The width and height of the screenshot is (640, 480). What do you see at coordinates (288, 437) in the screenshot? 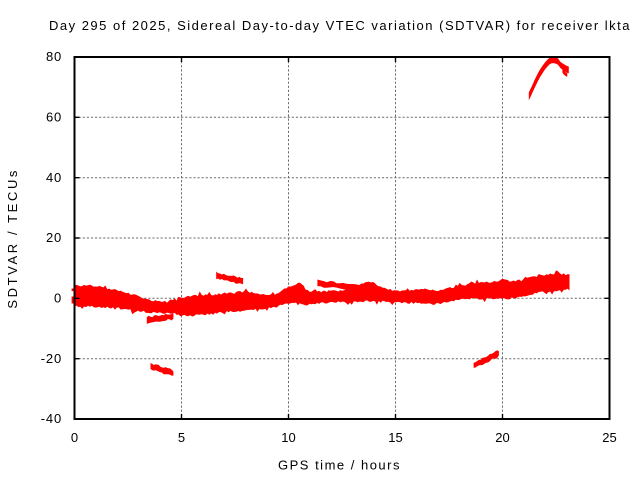
I see `svg-text: 10` at bounding box center [288, 437].